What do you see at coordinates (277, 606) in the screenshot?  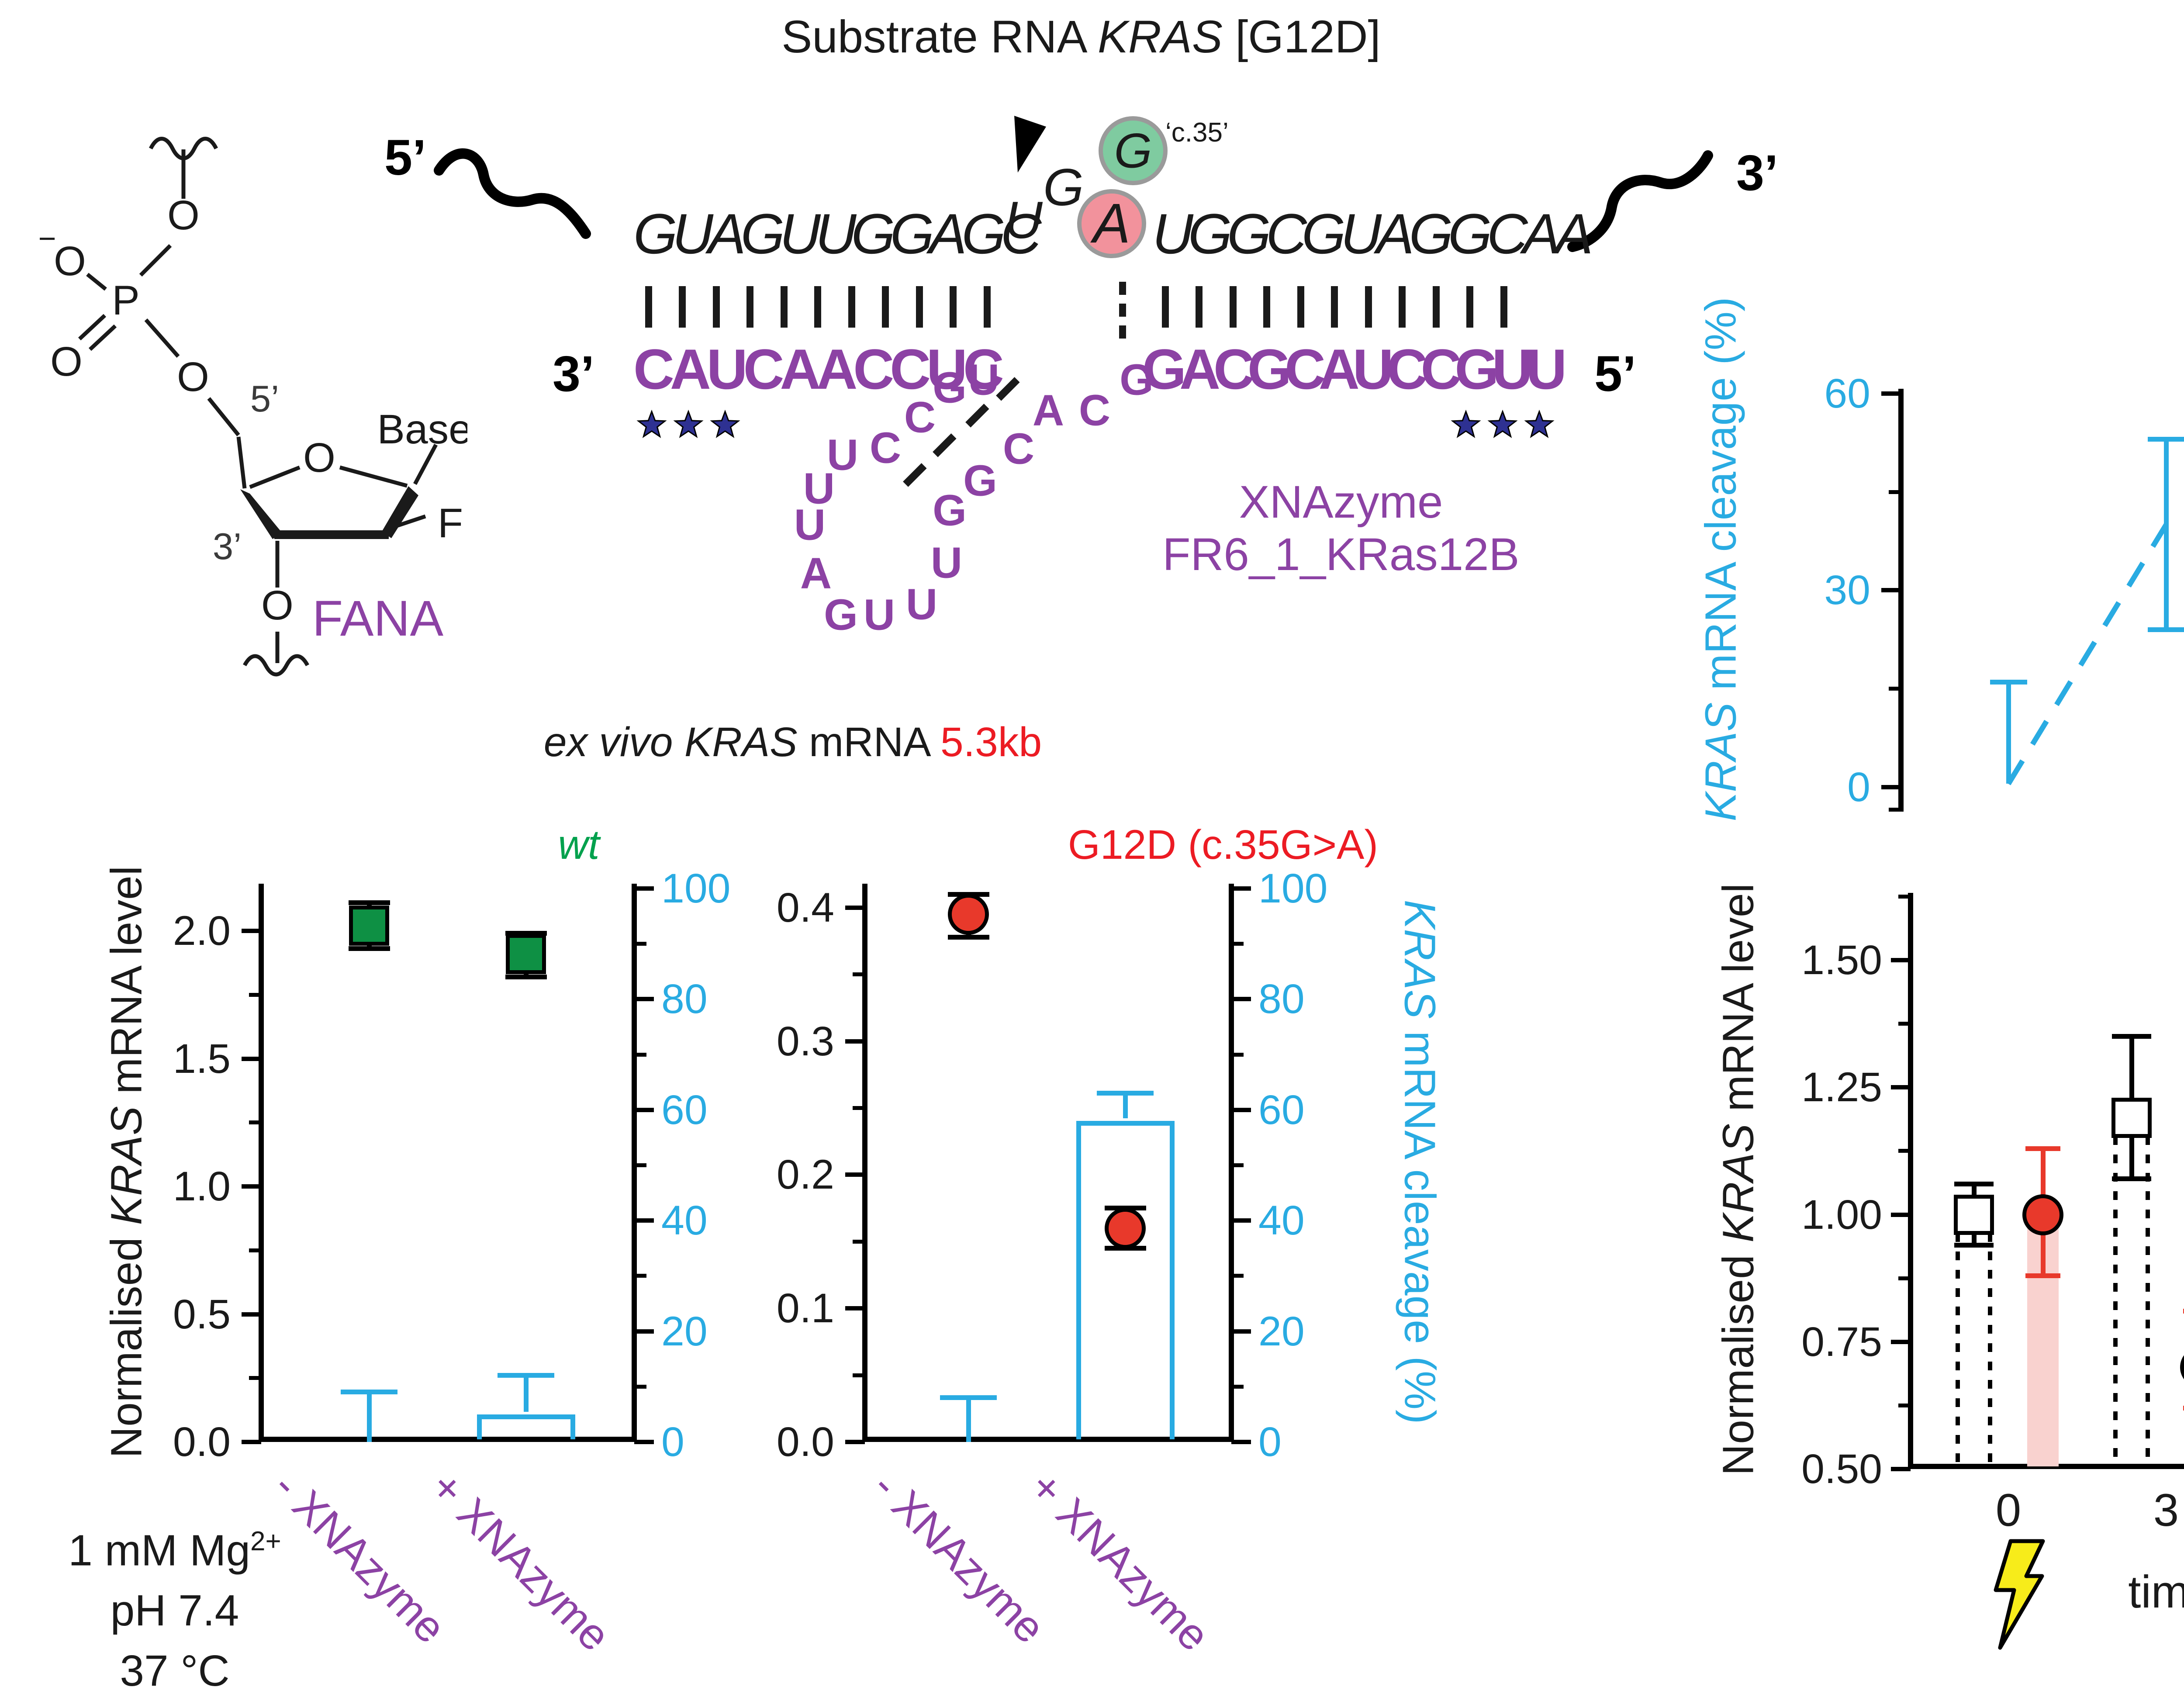 I see `fana-o-3: O` at bounding box center [277, 606].